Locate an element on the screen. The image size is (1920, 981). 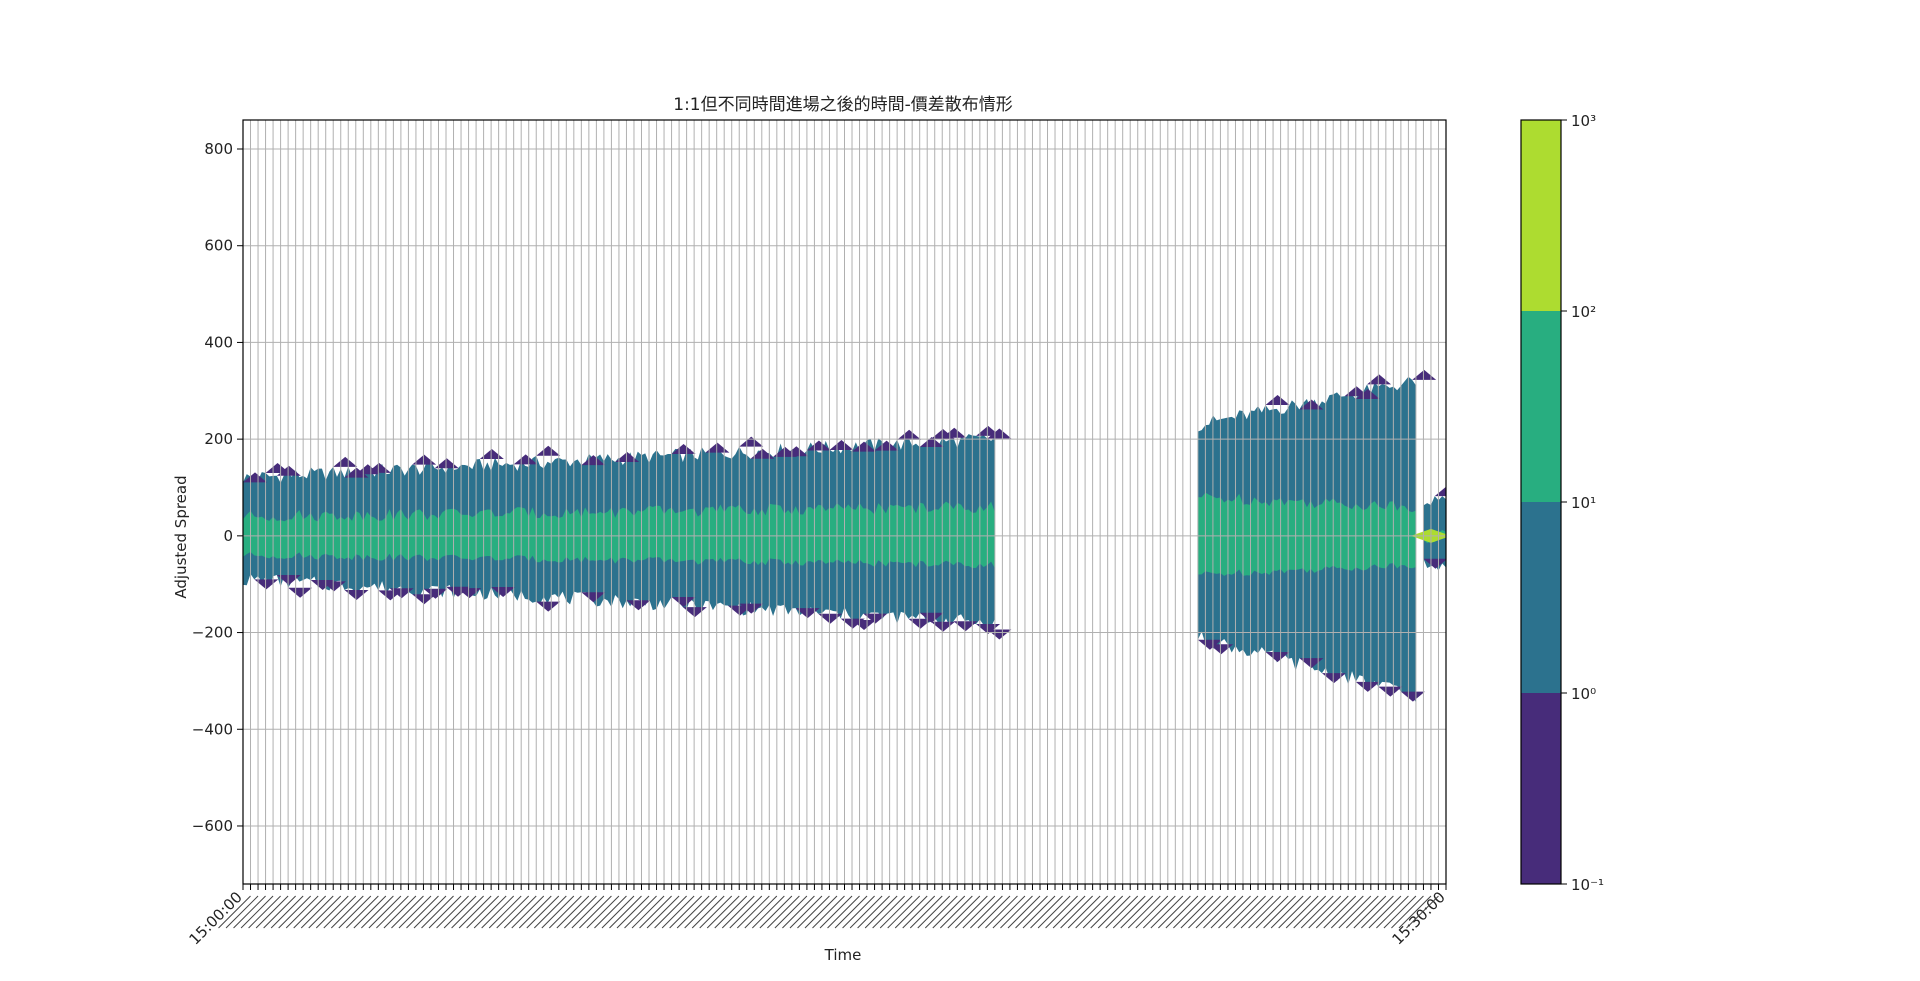
y-tick-label: −200 is located at coordinates (212, 633).